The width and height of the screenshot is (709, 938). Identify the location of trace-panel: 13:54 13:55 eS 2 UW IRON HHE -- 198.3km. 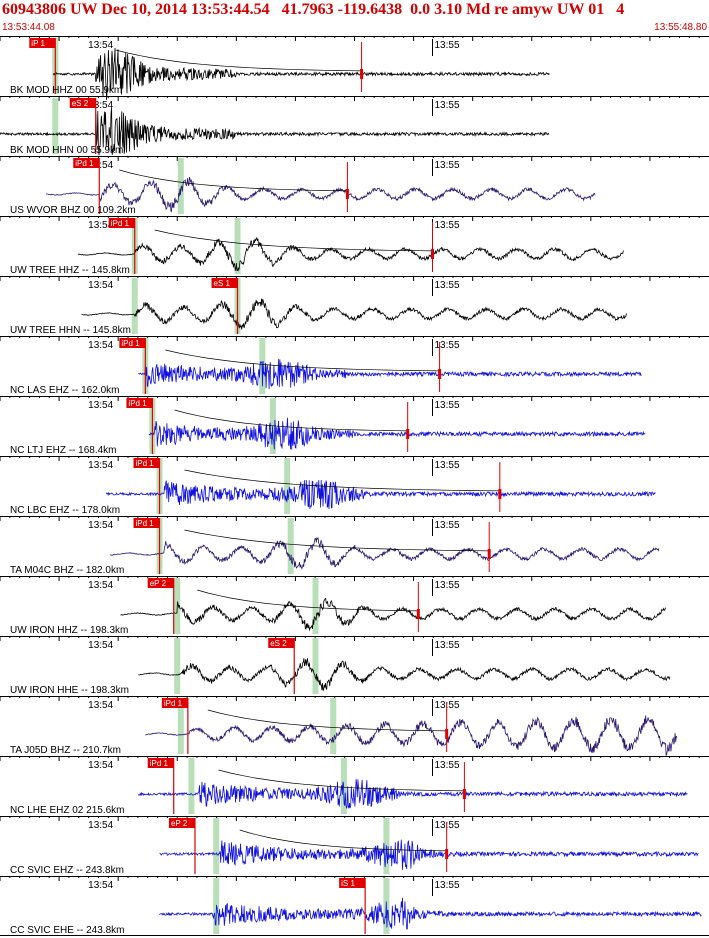
(354, 666).